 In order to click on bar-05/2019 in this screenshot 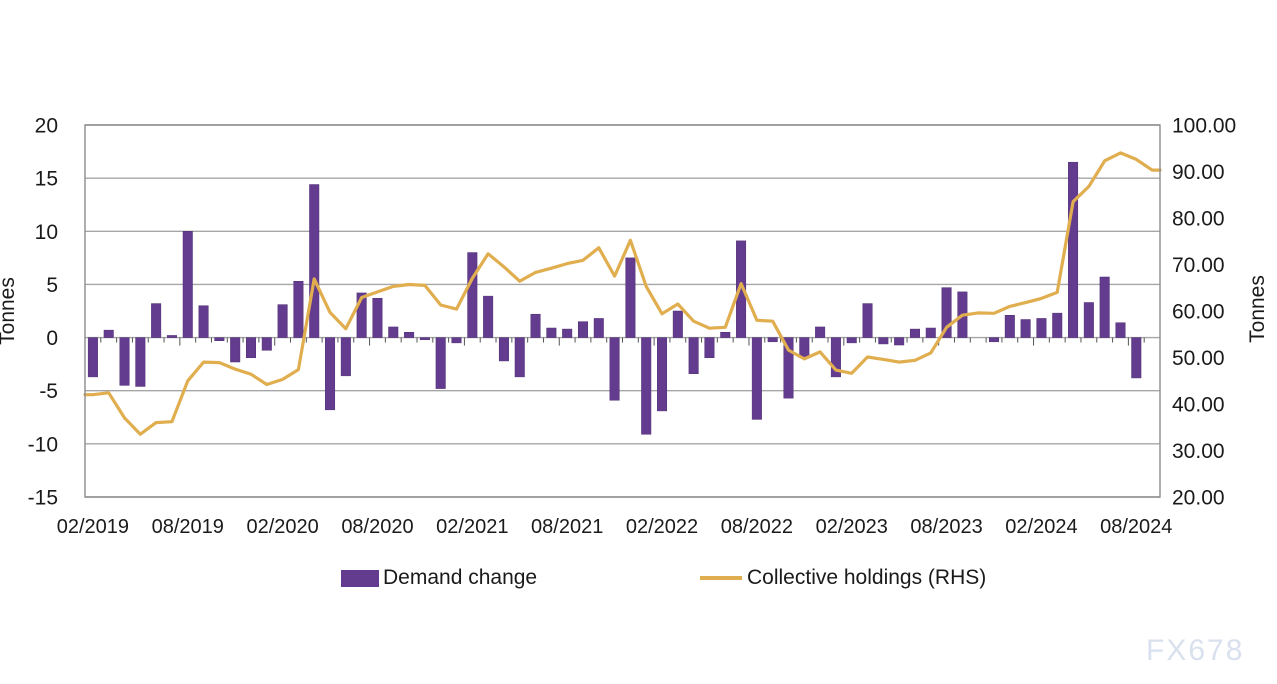, I will do `click(140, 362)`.